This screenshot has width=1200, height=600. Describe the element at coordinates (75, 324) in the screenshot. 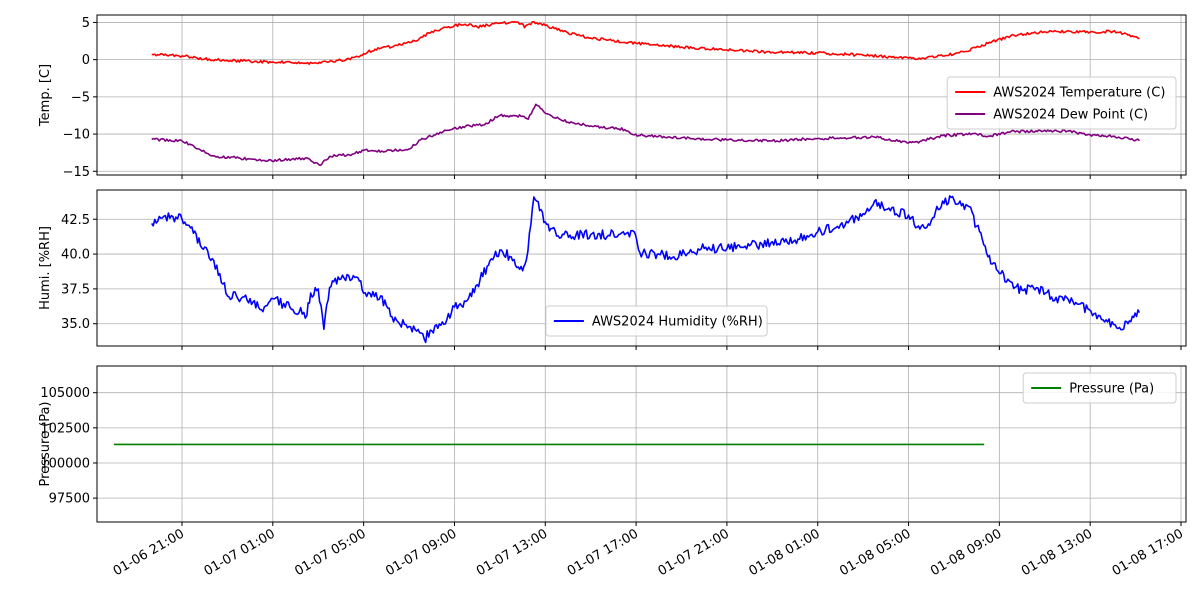

I see `y-tick-label: 35.0` at that location.